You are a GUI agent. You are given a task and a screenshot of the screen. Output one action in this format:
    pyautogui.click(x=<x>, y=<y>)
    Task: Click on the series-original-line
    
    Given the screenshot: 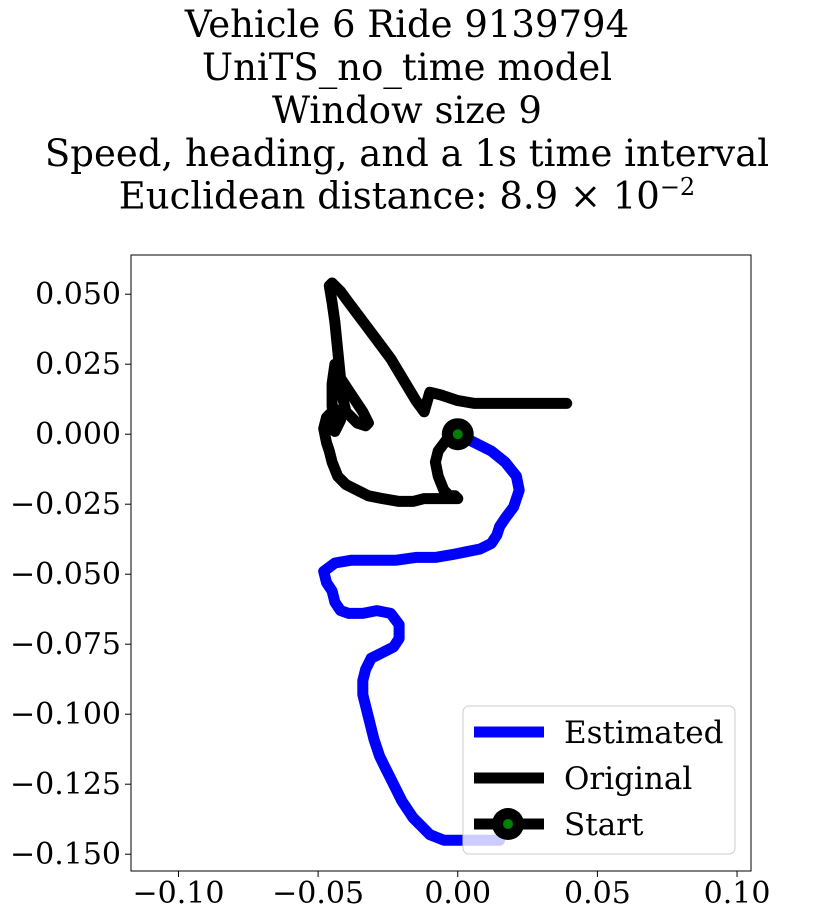 What is the action you would take?
    pyautogui.click(x=445, y=392)
    